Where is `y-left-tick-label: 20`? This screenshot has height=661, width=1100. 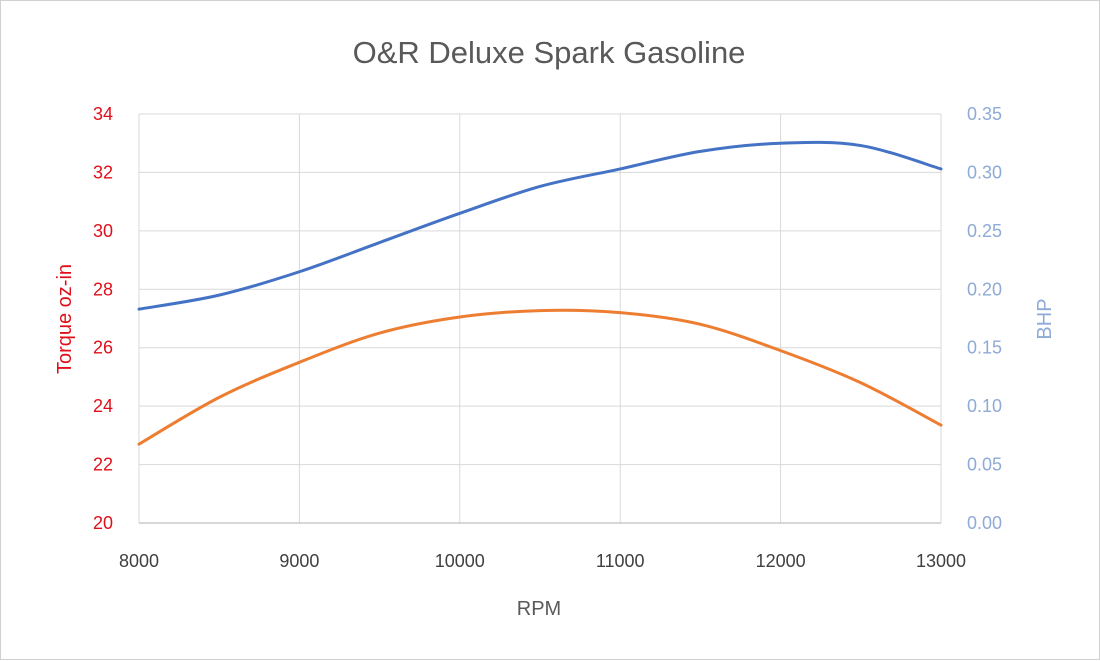
y-left-tick-label: 20 is located at coordinates (103, 523).